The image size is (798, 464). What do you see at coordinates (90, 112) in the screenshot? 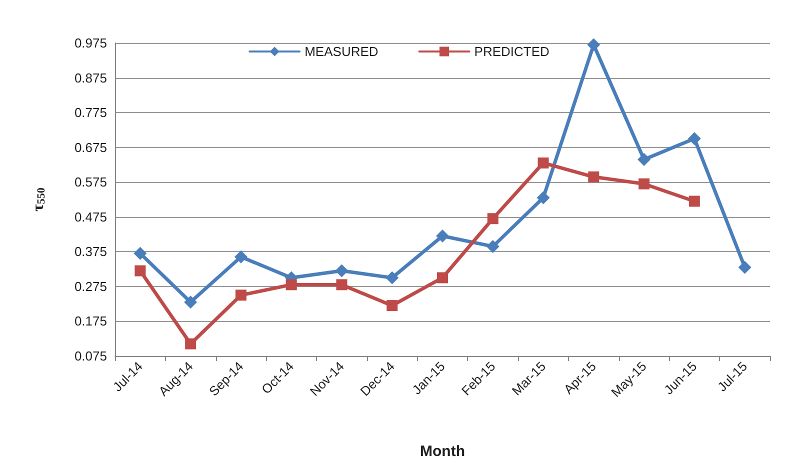
I see `y-tick-label: 0.775` at bounding box center [90, 112].